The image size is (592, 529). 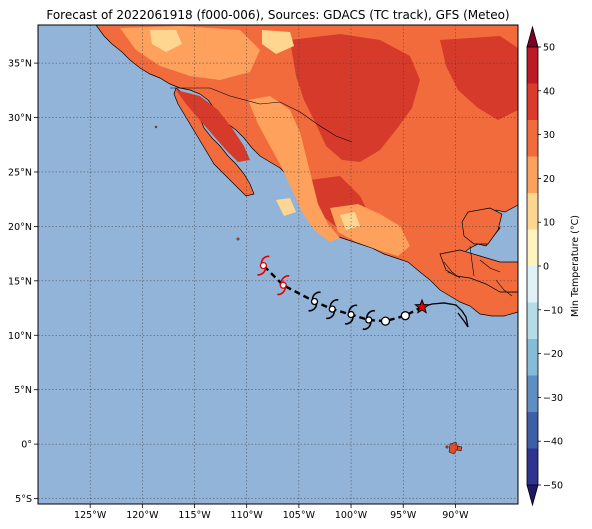 What do you see at coordinates (422, 306) in the screenshot?
I see `current-position-star-icon` at bounding box center [422, 306].